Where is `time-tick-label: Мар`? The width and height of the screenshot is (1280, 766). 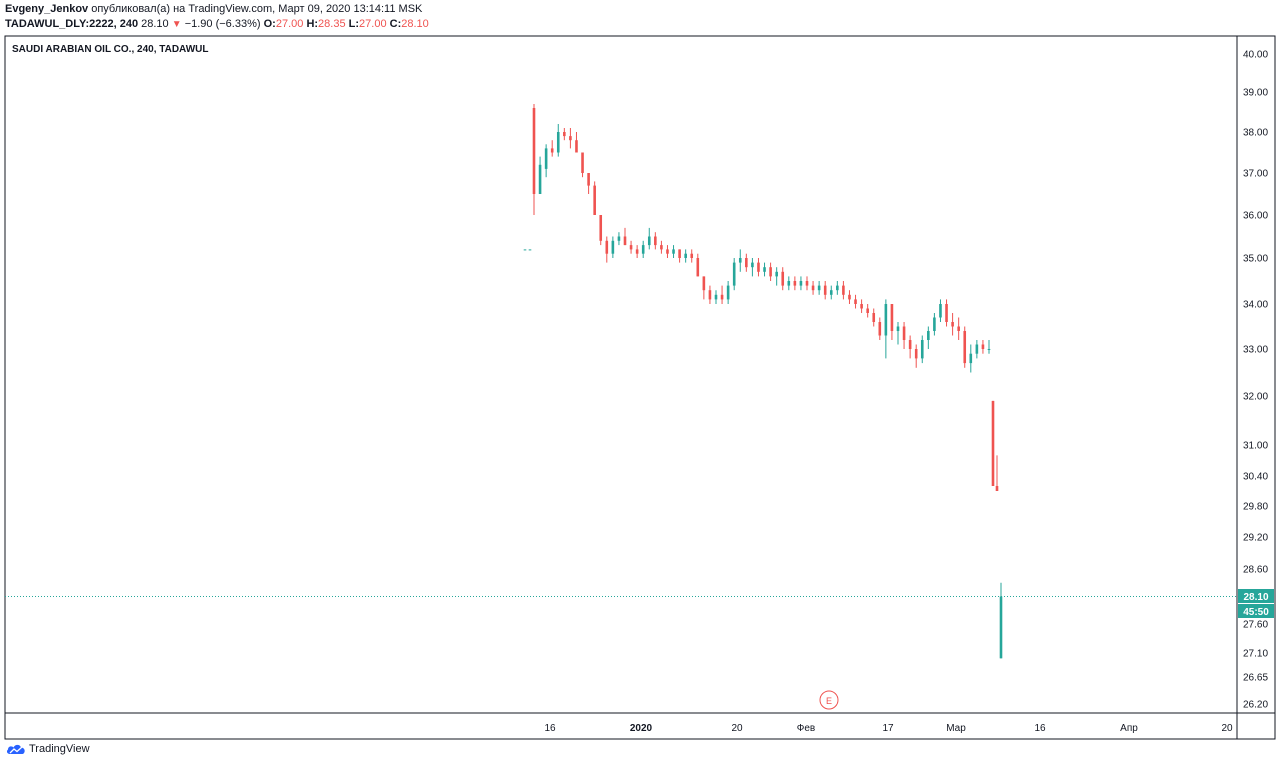
time-tick-label: Мар is located at coordinates (956, 728).